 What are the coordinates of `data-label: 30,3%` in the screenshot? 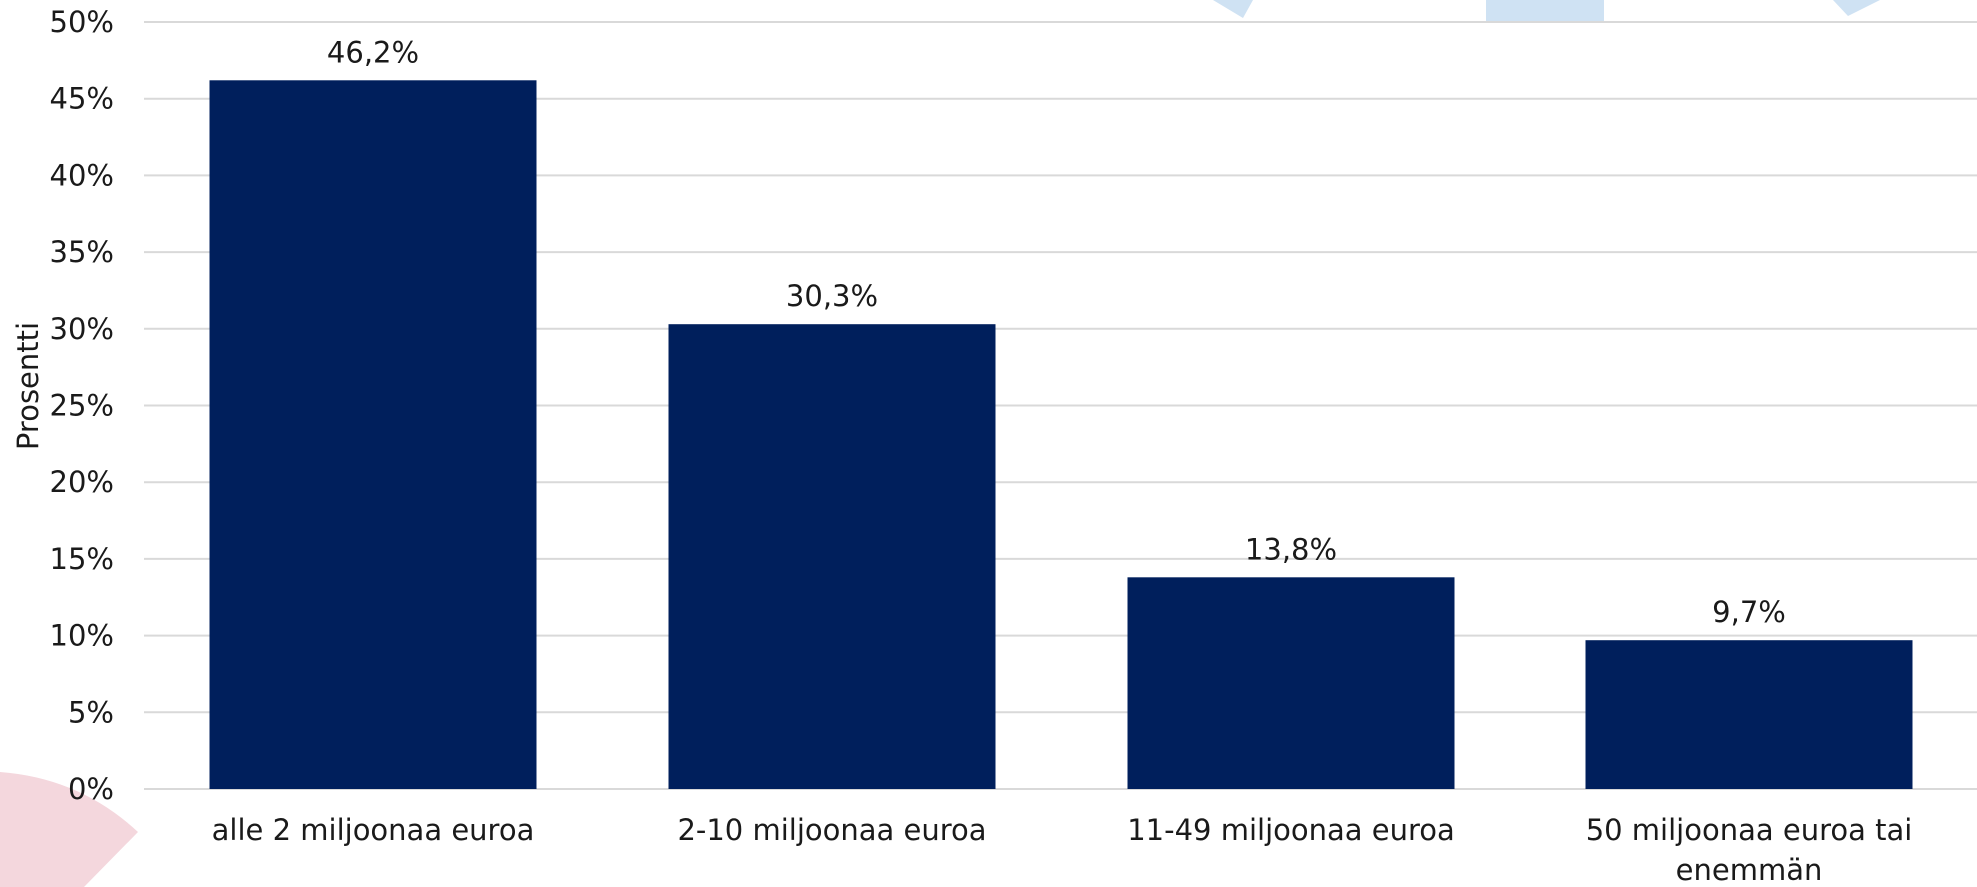 It's located at (832, 296).